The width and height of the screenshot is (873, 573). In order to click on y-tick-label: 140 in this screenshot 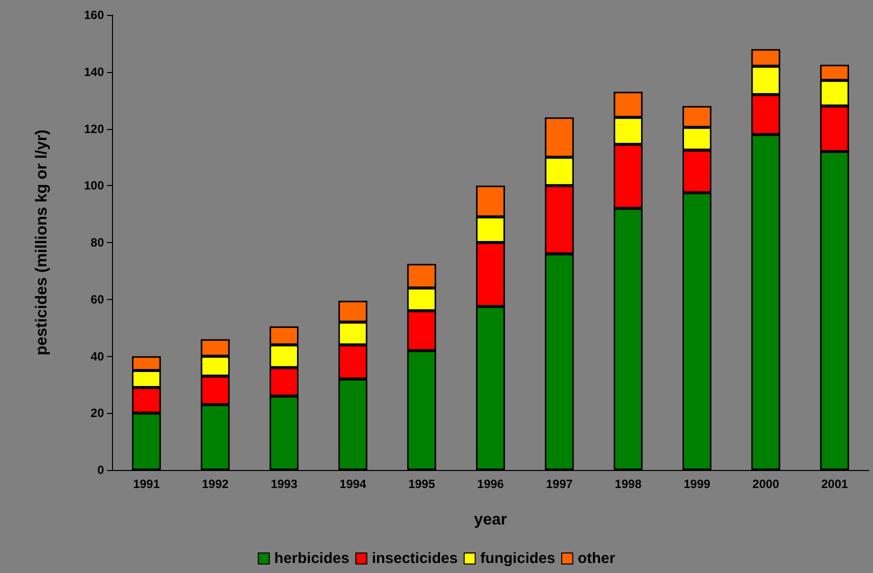, I will do `click(94, 71)`.